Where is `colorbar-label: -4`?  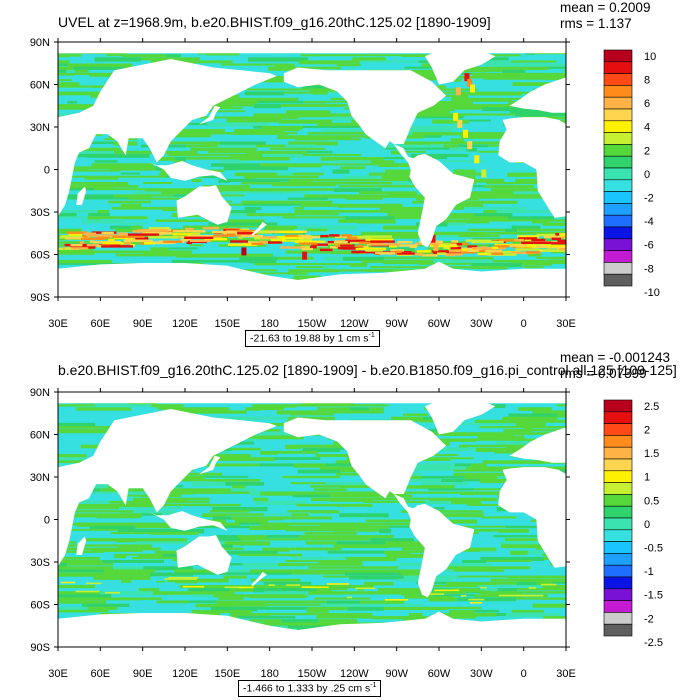
colorbar-label: -4 is located at coordinates (649, 222).